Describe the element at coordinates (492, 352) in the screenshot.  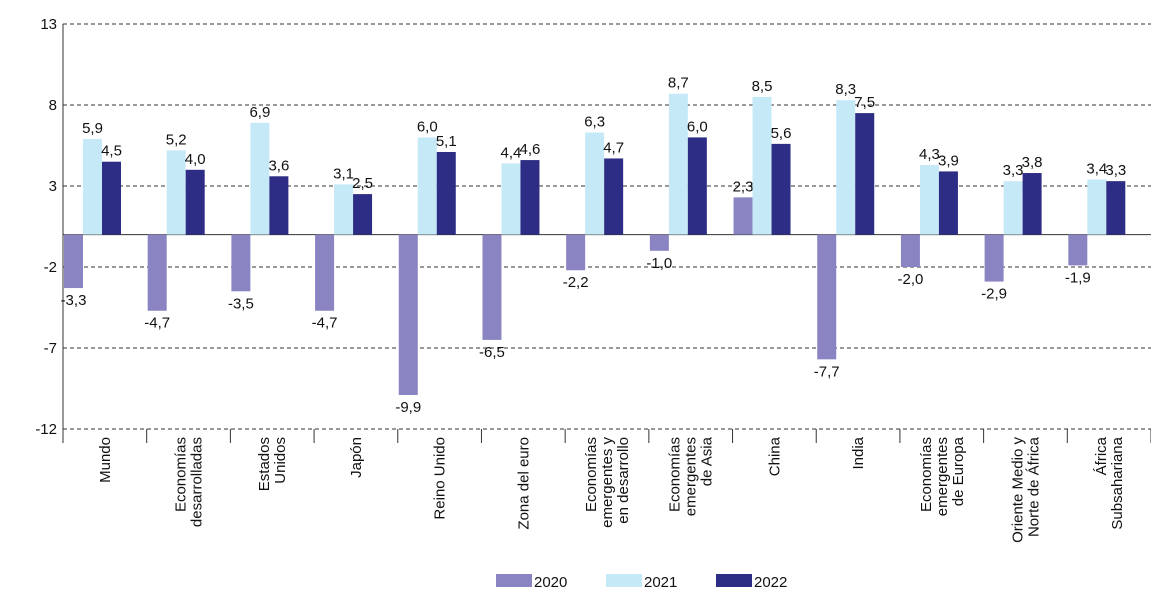
I see `value-label: -6,5` at that location.